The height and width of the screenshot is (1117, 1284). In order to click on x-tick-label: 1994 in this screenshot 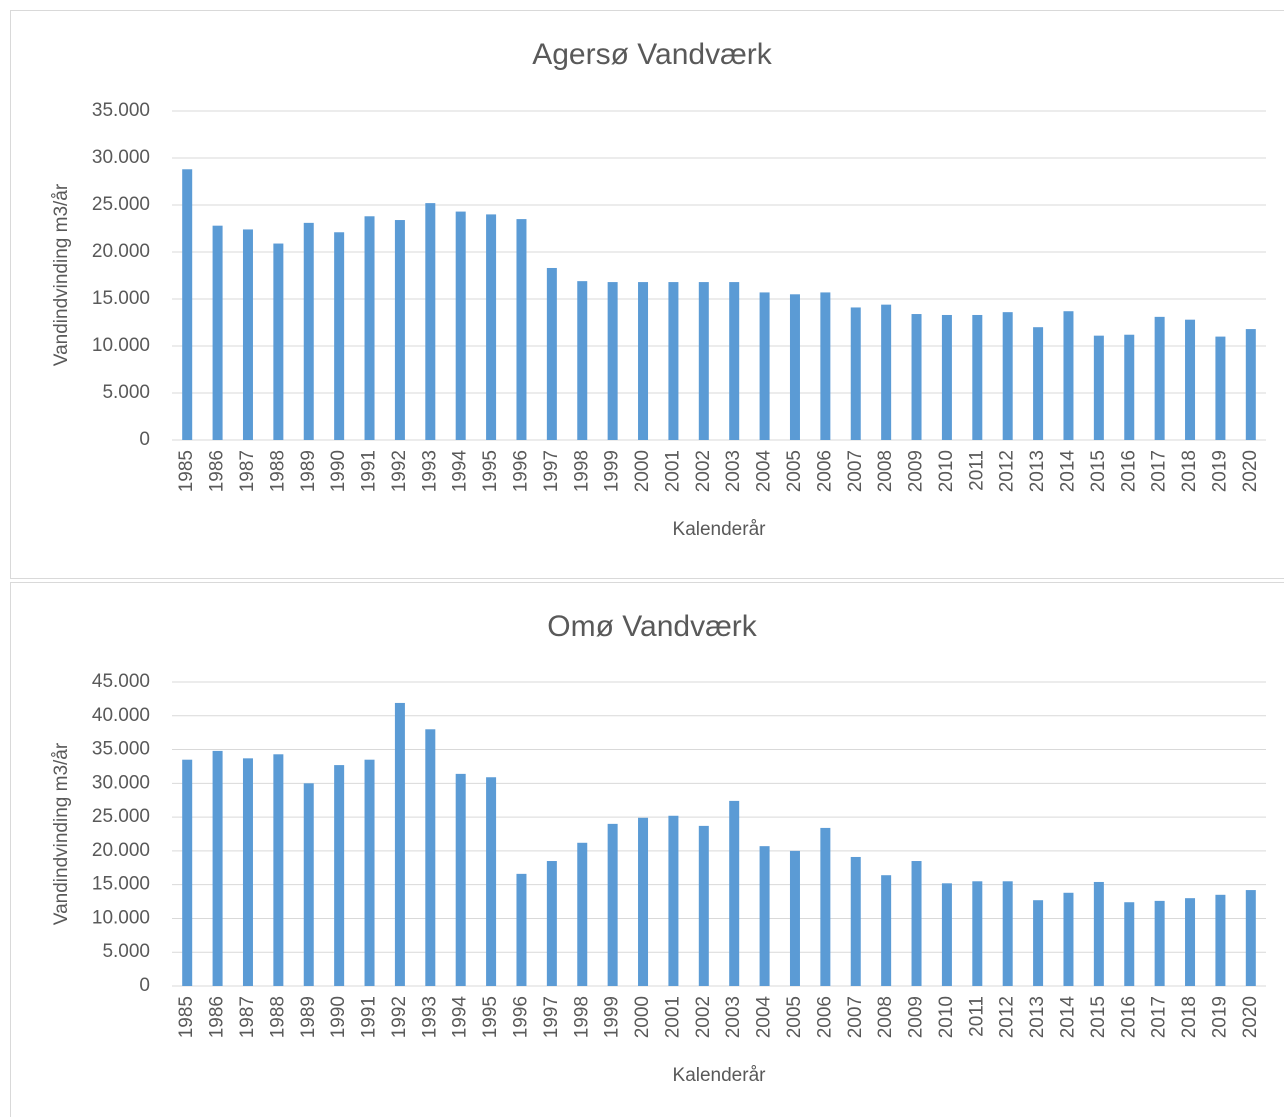, I will do `click(460, 471)`.